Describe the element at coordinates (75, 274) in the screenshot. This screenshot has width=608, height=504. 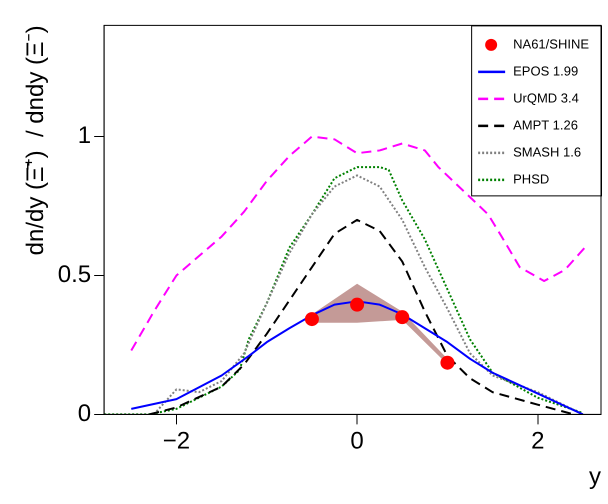
I see `y-tick-label: 0.5` at that location.